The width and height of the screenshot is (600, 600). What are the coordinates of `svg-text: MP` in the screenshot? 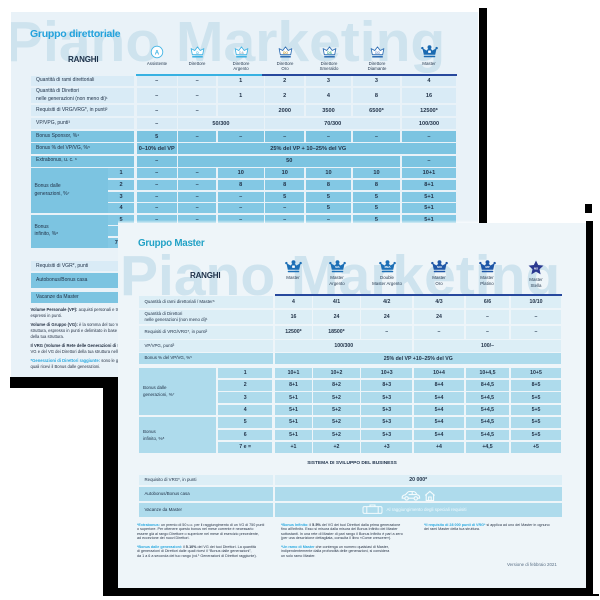 It's located at (487, 267).